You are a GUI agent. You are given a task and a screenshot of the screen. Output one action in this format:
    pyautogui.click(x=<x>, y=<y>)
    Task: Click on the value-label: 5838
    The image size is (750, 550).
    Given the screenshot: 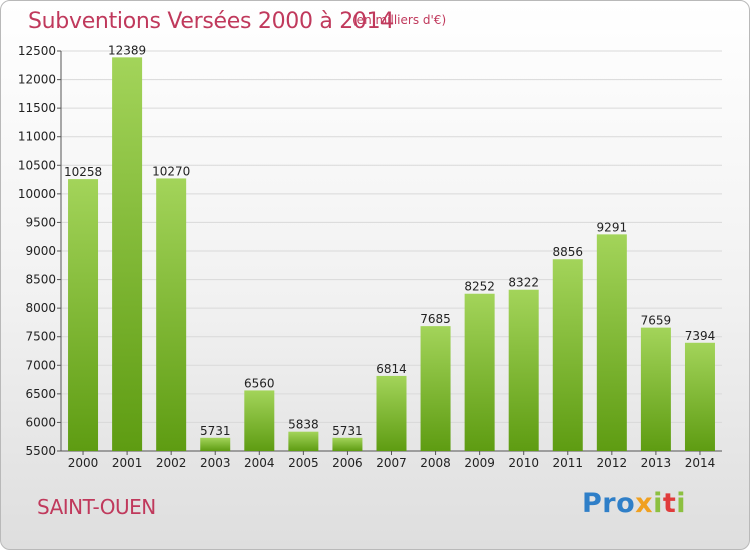 What is the action you would take?
    pyautogui.click(x=303, y=425)
    